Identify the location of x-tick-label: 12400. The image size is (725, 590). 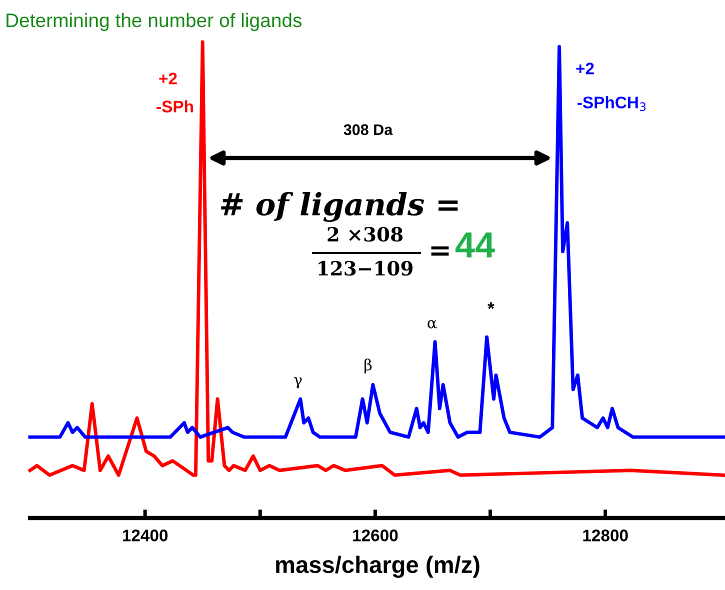
(145, 536).